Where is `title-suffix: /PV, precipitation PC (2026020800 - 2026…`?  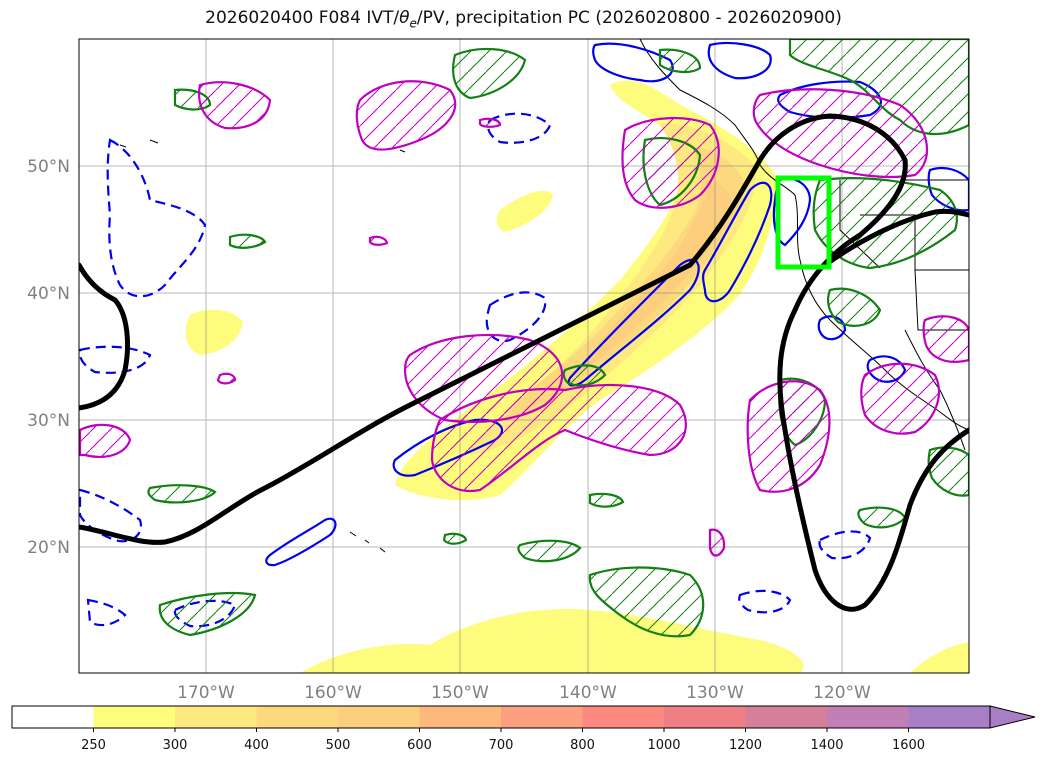
title-suffix: /PV, precipitation PC (2026020800 - 2026… is located at coordinates (629, 18).